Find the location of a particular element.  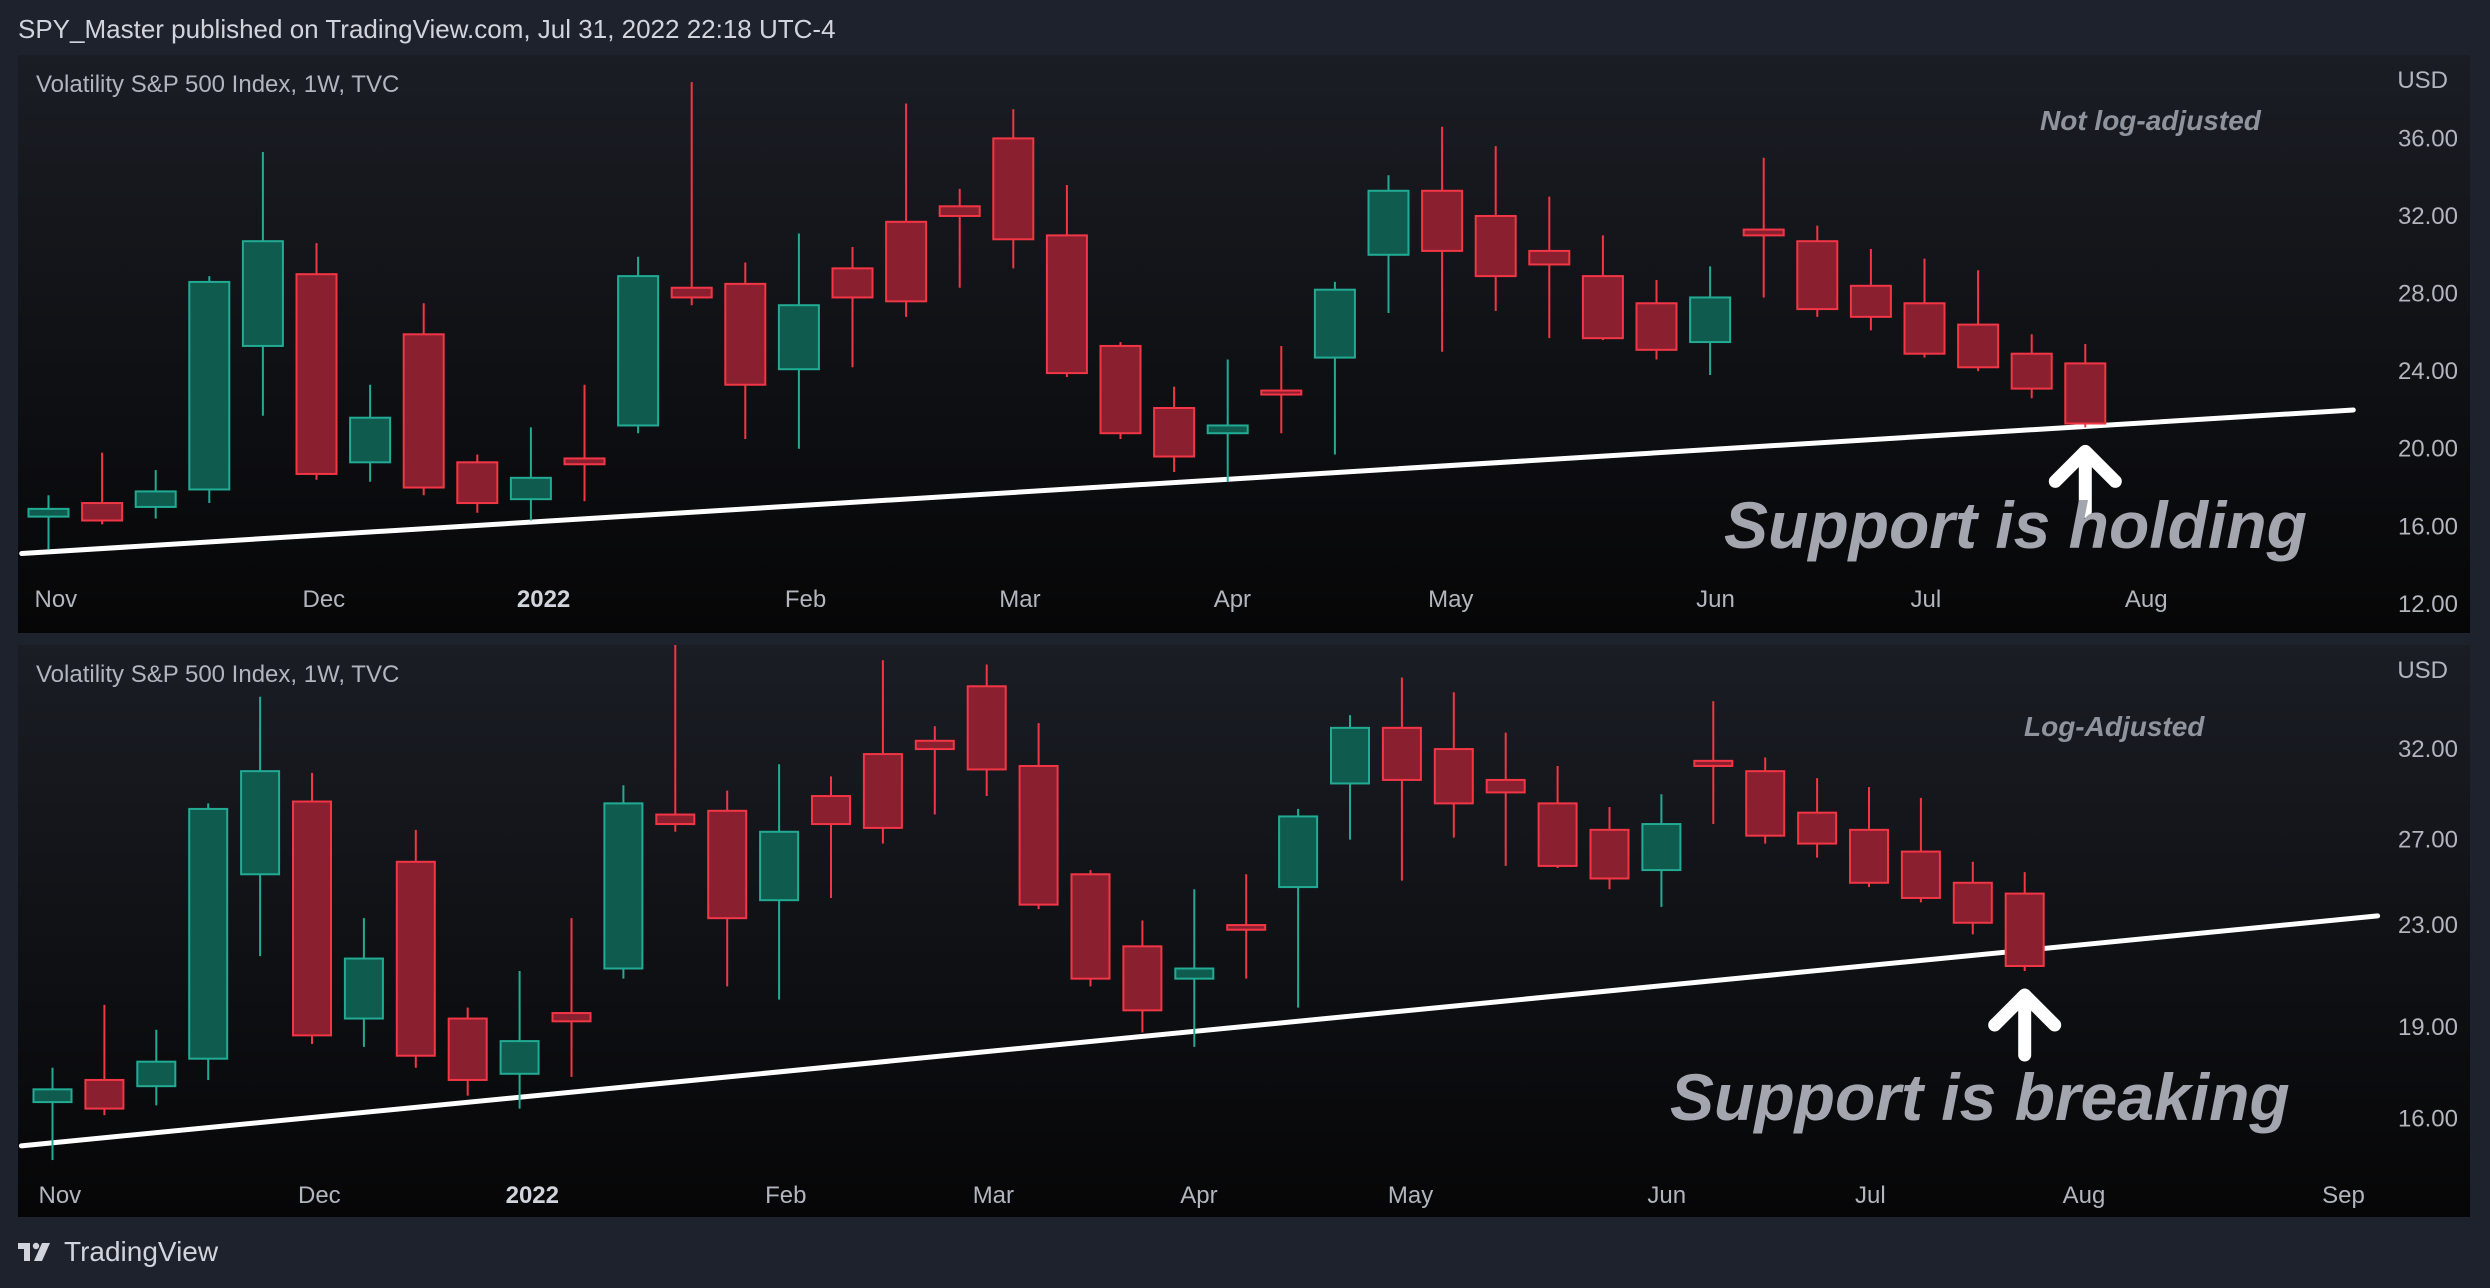

scale-note: Log-Adjusted is located at coordinates (2114, 726).